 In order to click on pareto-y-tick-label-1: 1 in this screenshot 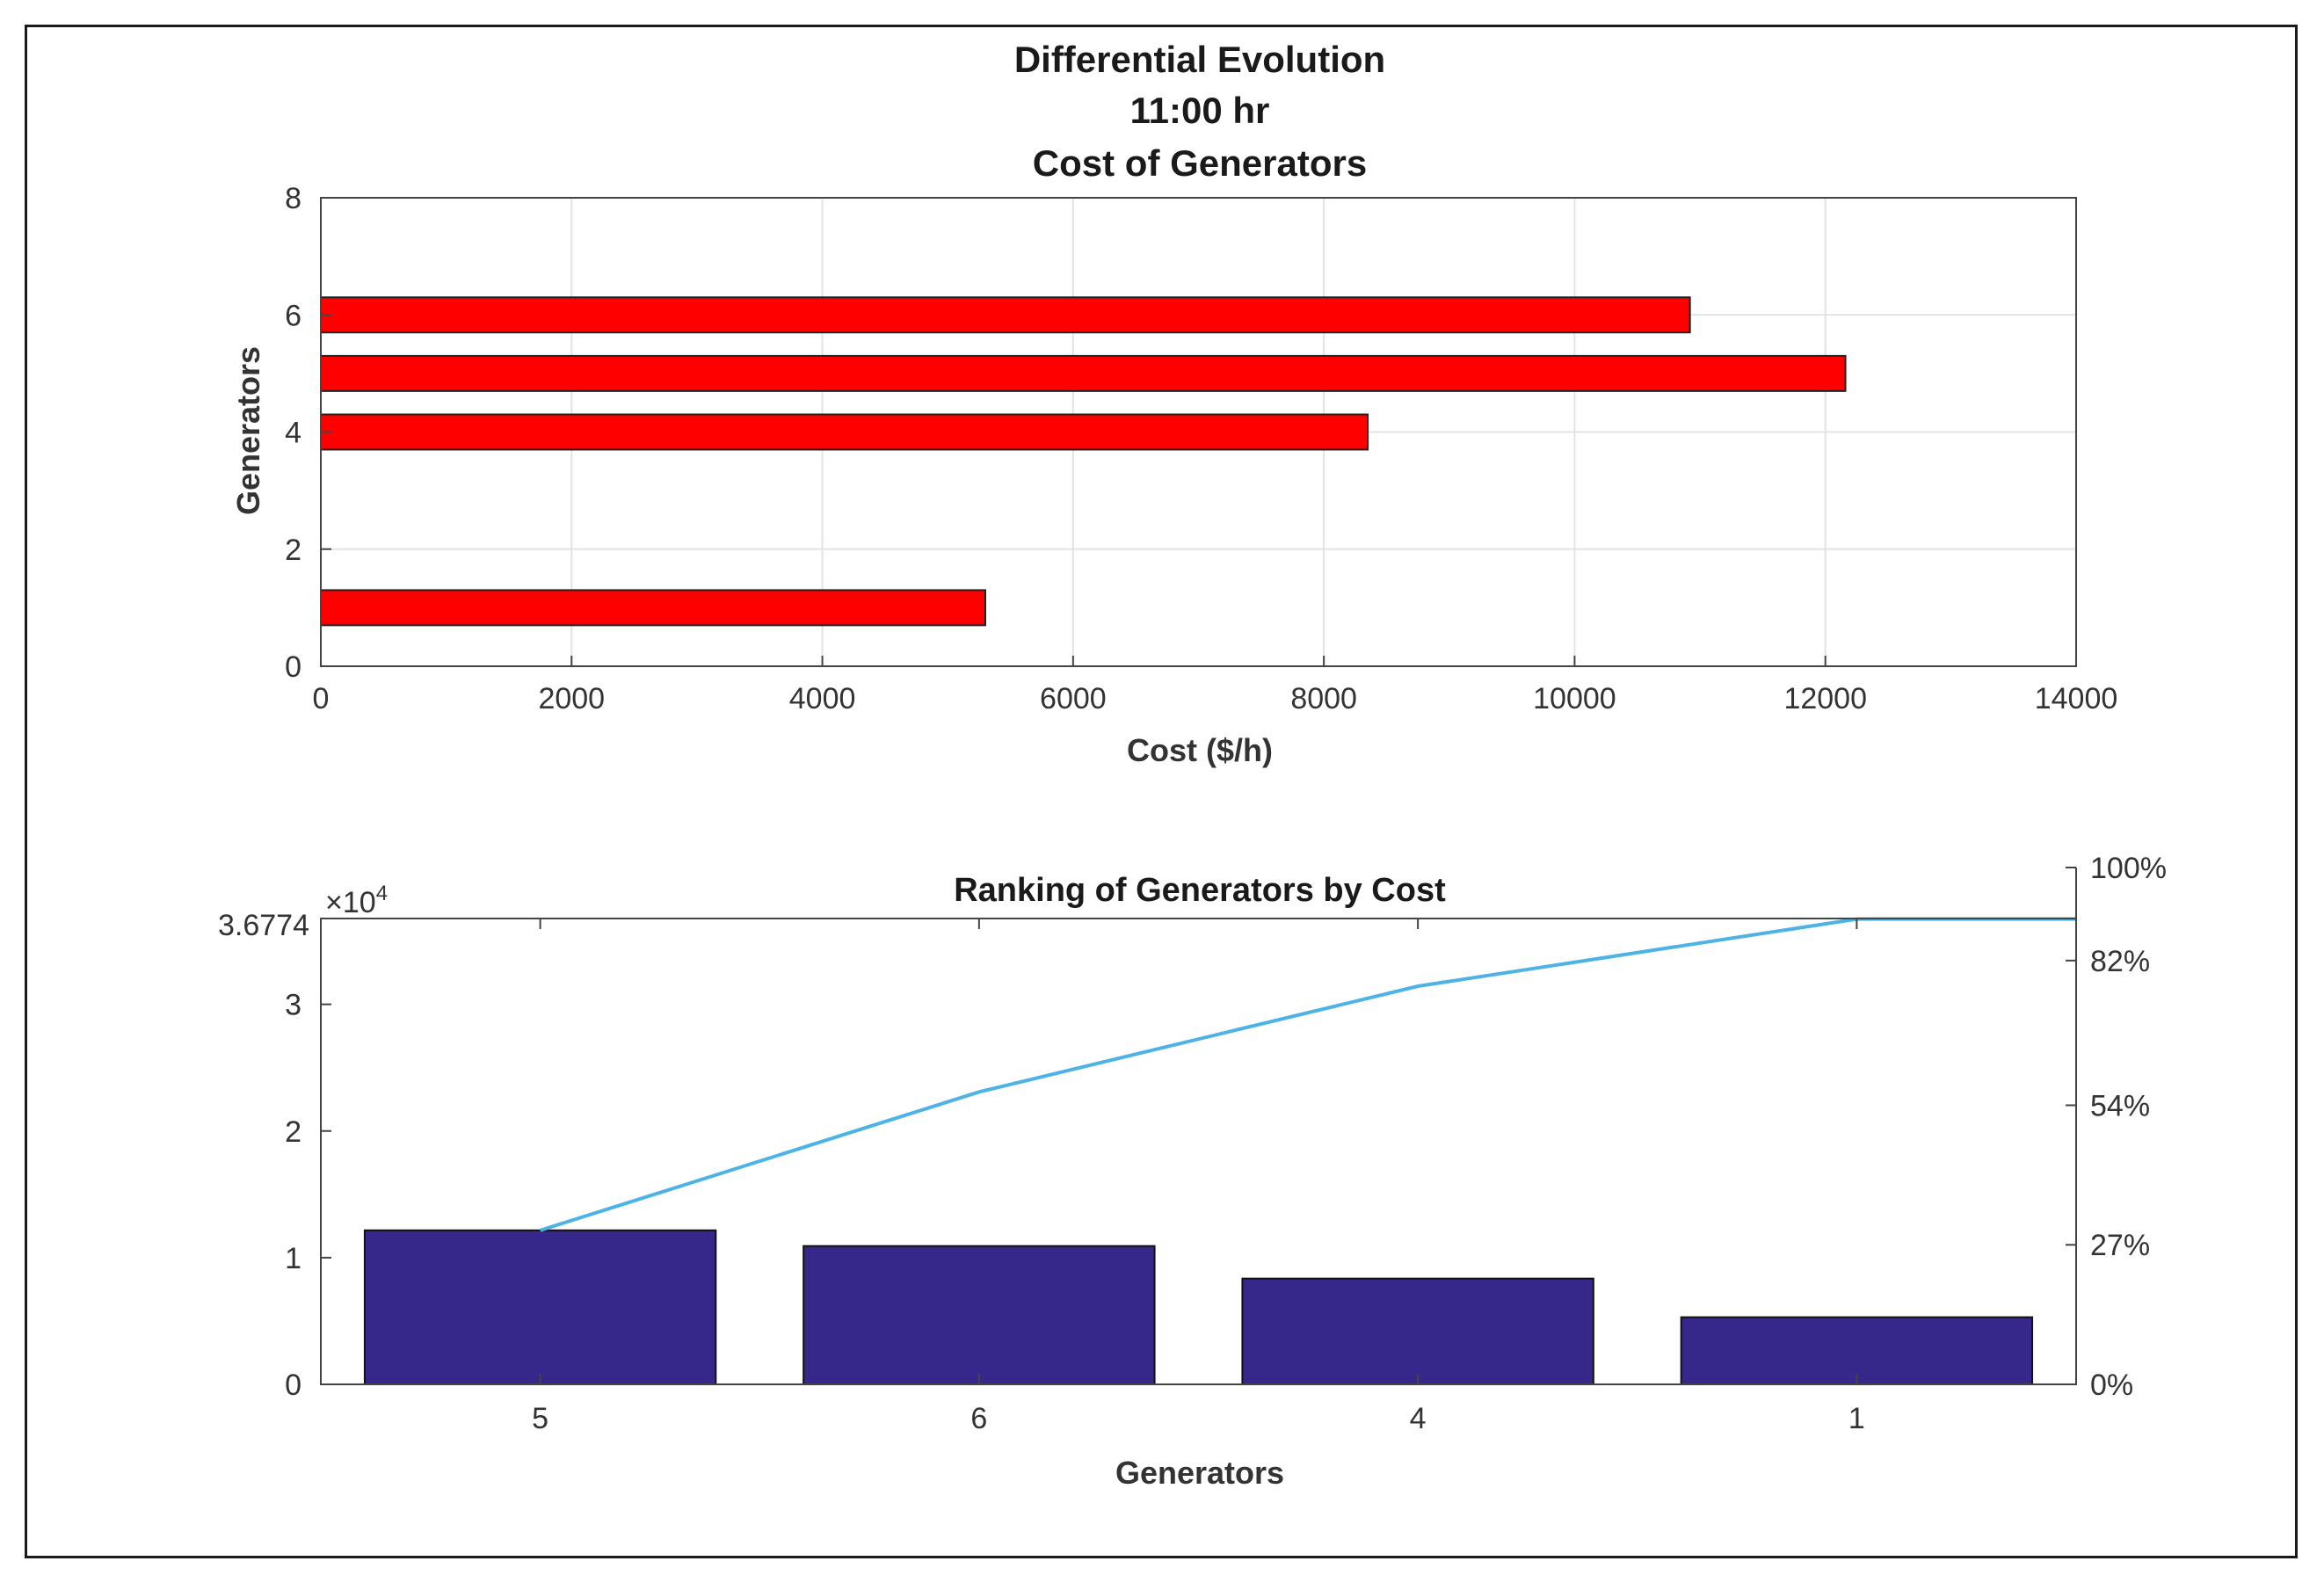, I will do `click(293, 1258)`.